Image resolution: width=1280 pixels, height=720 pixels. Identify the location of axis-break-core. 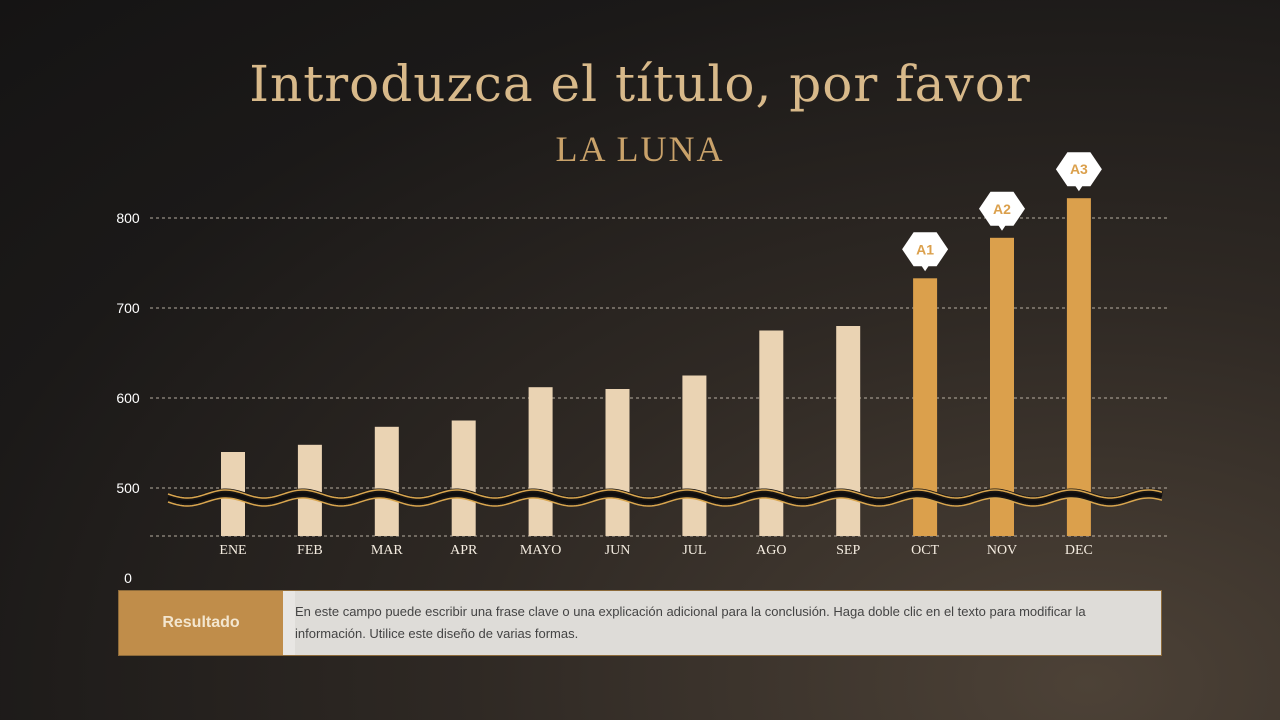
(665, 498).